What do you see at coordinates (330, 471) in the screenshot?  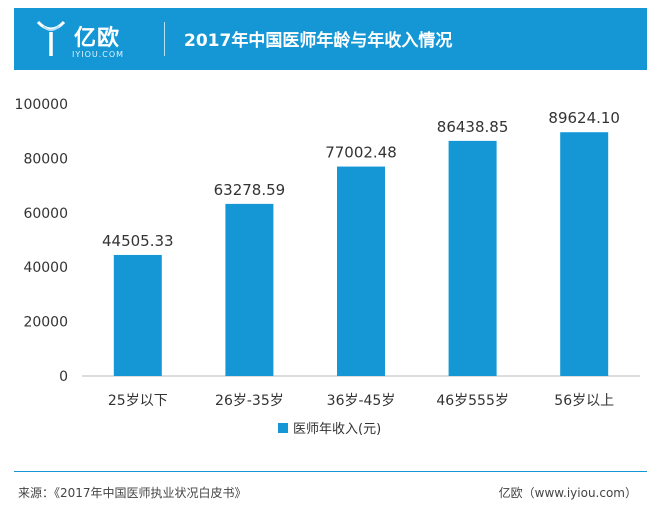 I see `footer-divider` at bounding box center [330, 471].